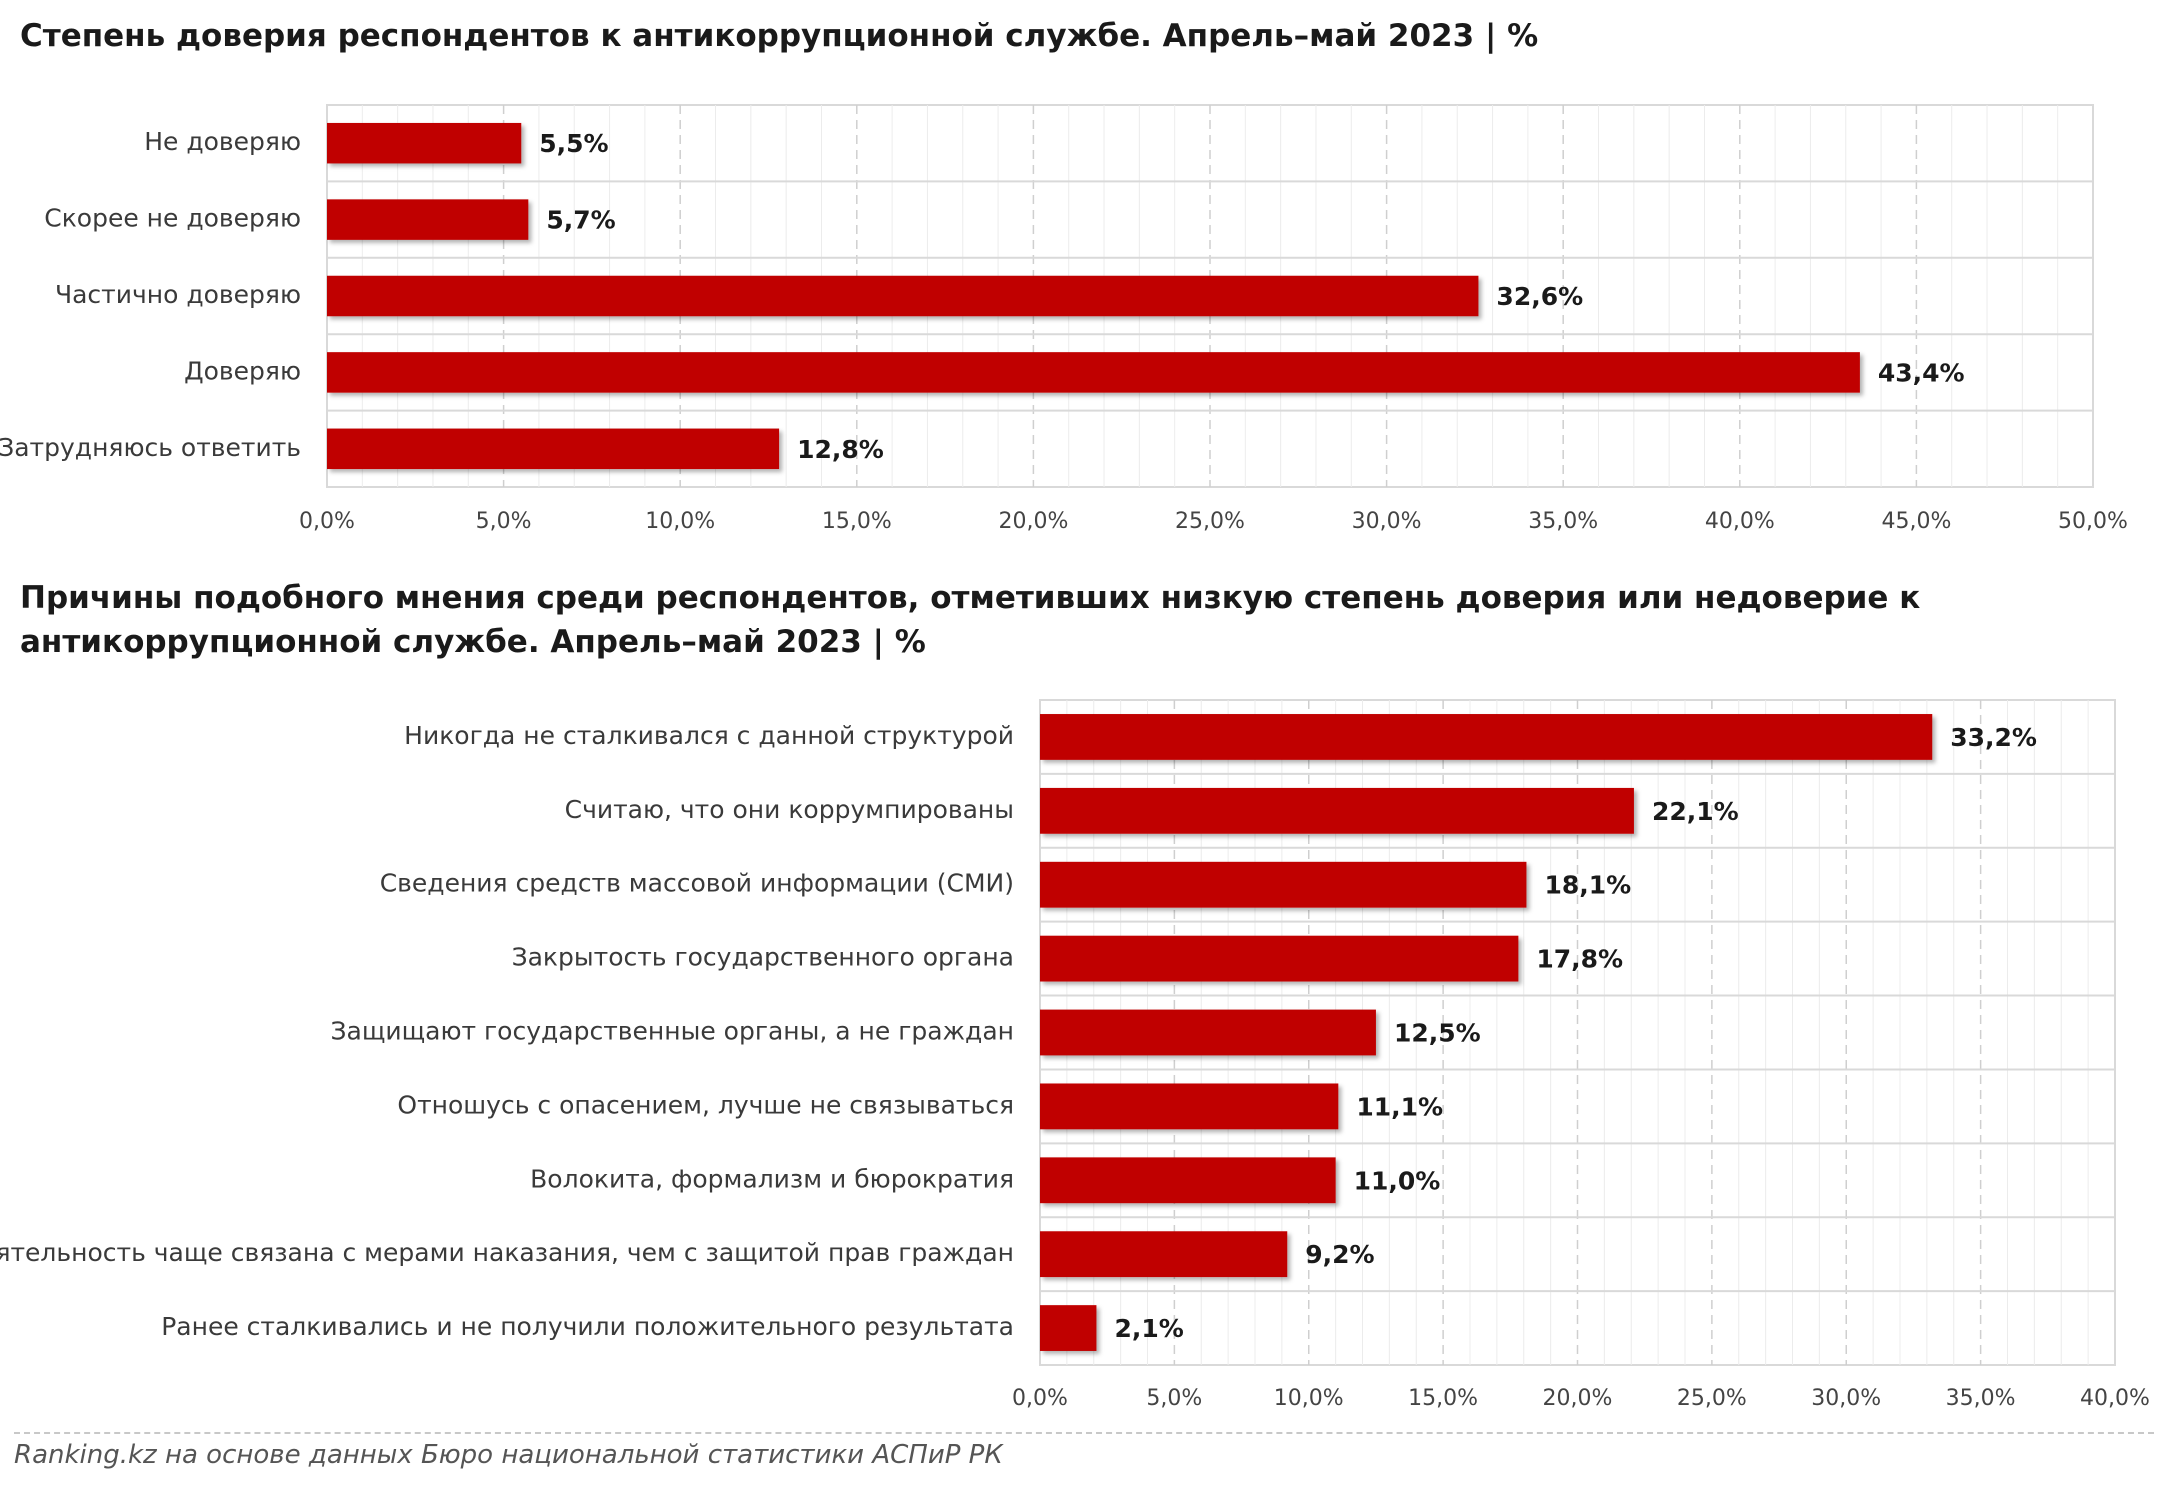  I want to click on reasons-value-label: 11,1%, so click(1399, 1106).